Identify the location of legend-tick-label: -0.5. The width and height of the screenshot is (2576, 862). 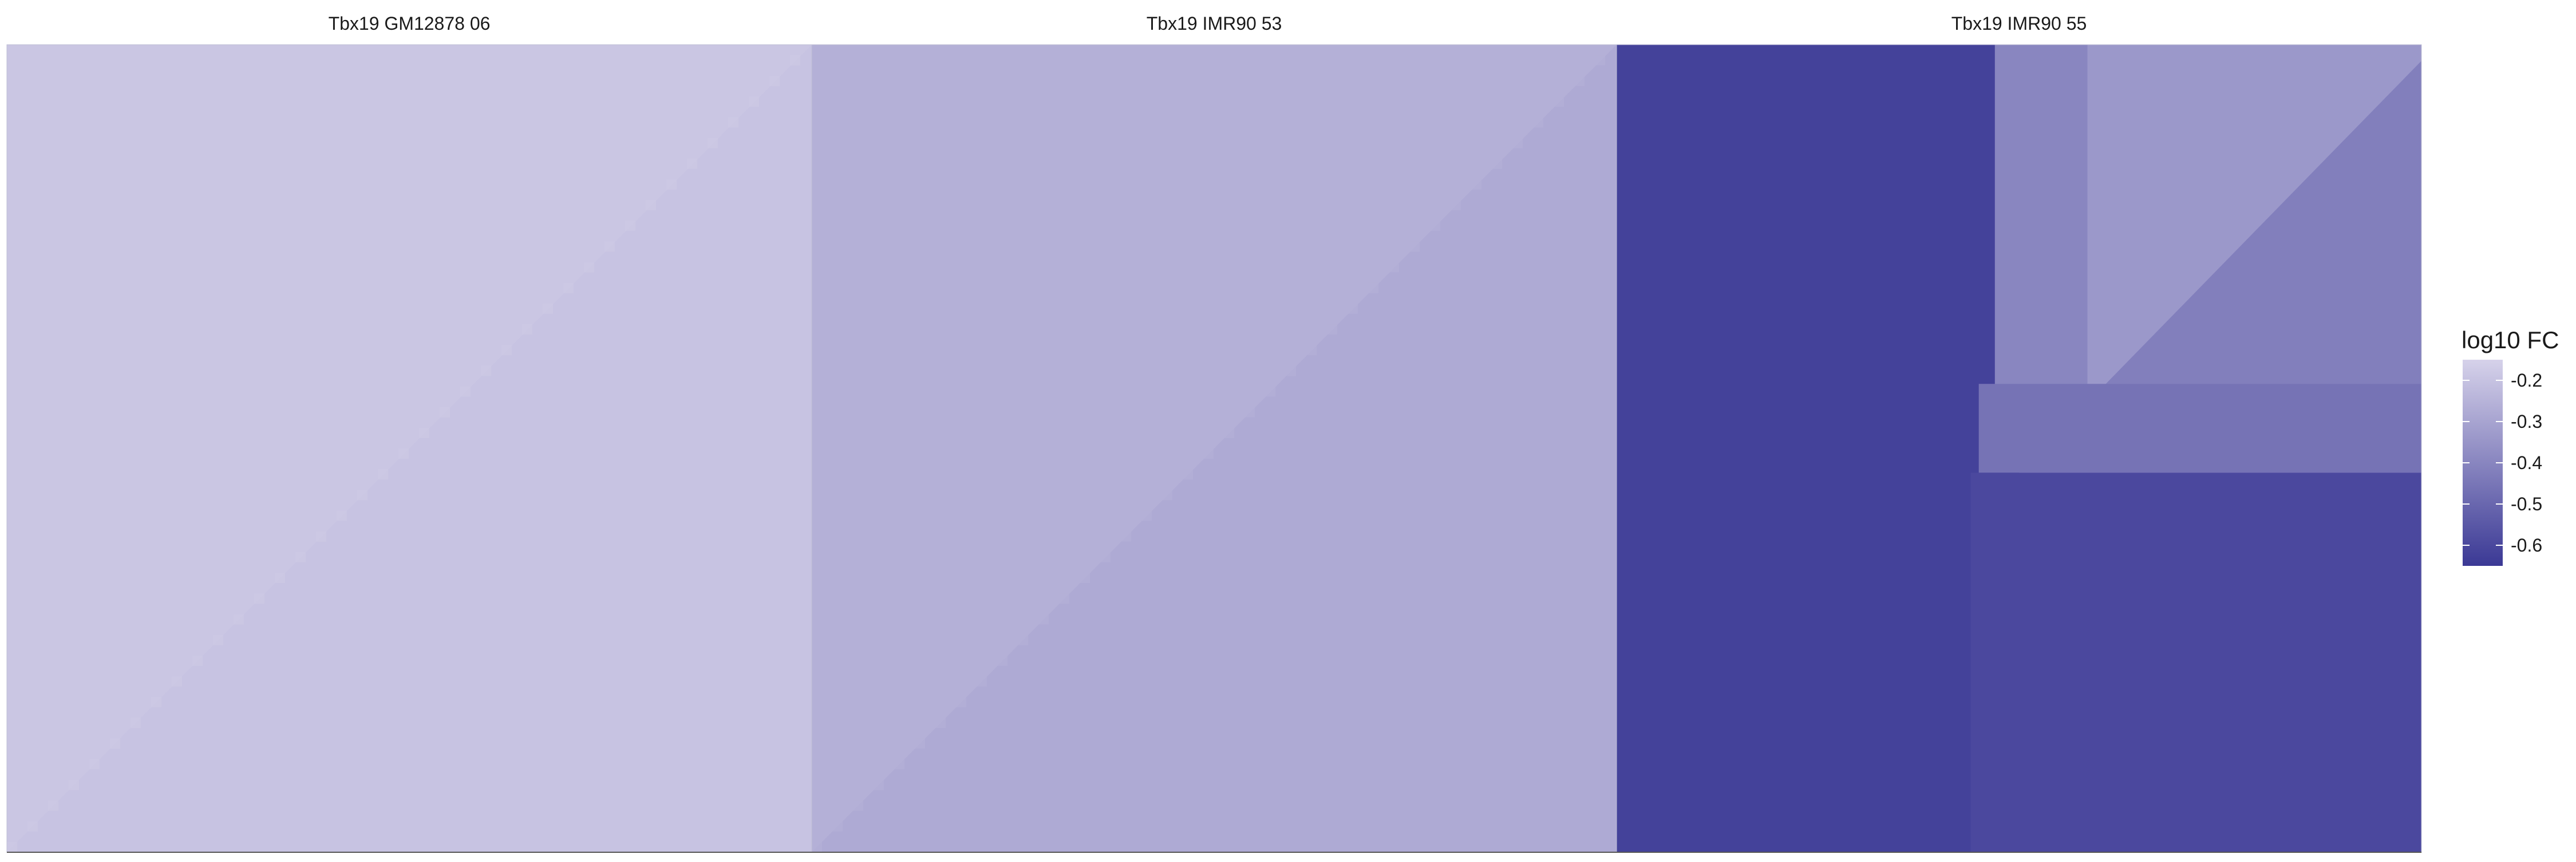
(2526, 504).